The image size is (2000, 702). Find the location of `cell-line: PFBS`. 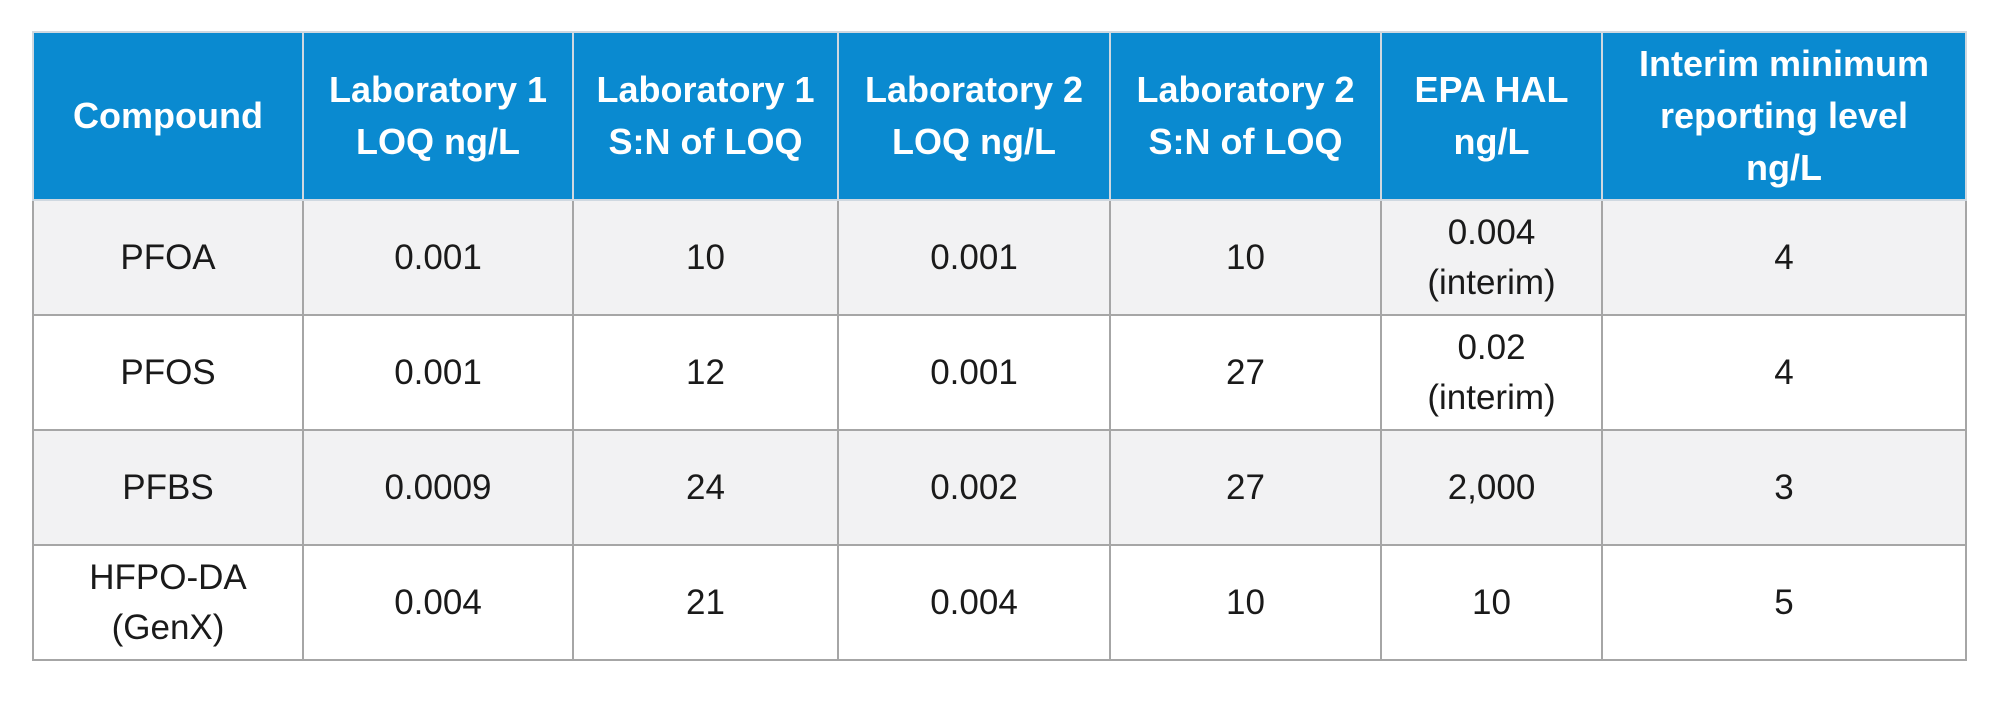

cell-line: PFBS is located at coordinates (168, 487).